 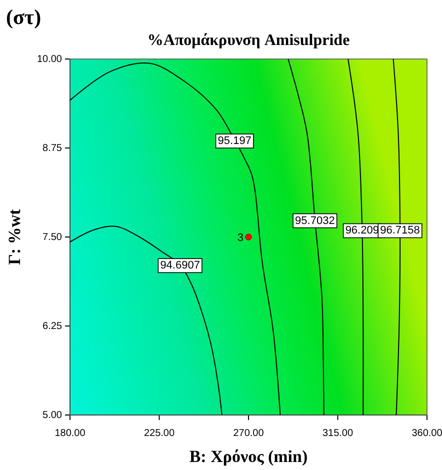 What do you see at coordinates (14, 236) in the screenshot?
I see `y-axis-title: Γ: %wt` at bounding box center [14, 236].